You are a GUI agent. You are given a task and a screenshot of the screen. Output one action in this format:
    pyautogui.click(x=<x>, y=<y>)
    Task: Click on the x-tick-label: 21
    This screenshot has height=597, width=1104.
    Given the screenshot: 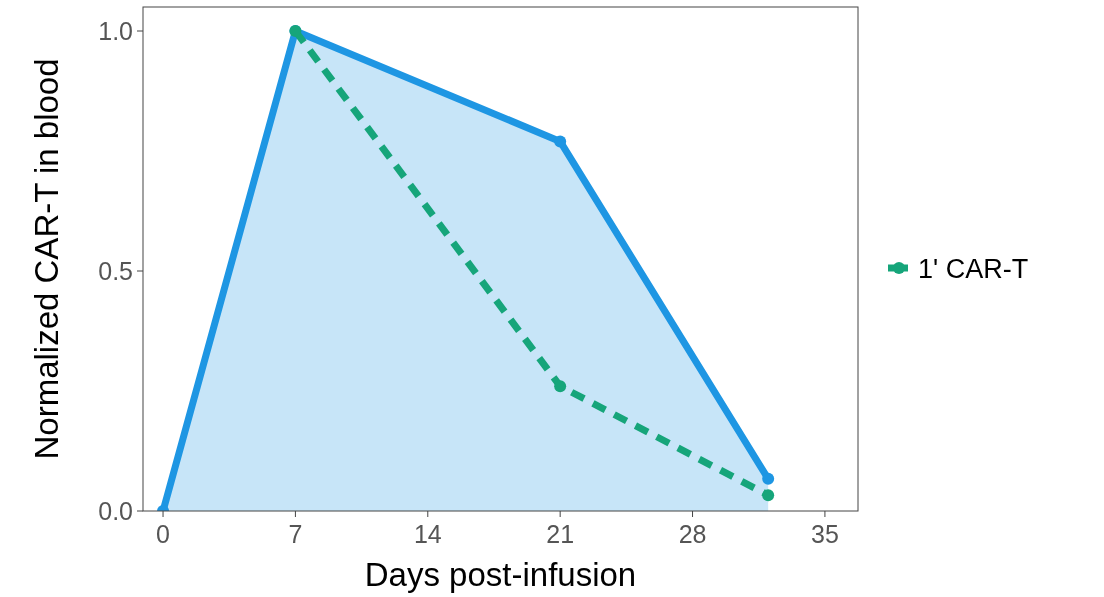 What is the action you would take?
    pyautogui.click(x=560, y=534)
    